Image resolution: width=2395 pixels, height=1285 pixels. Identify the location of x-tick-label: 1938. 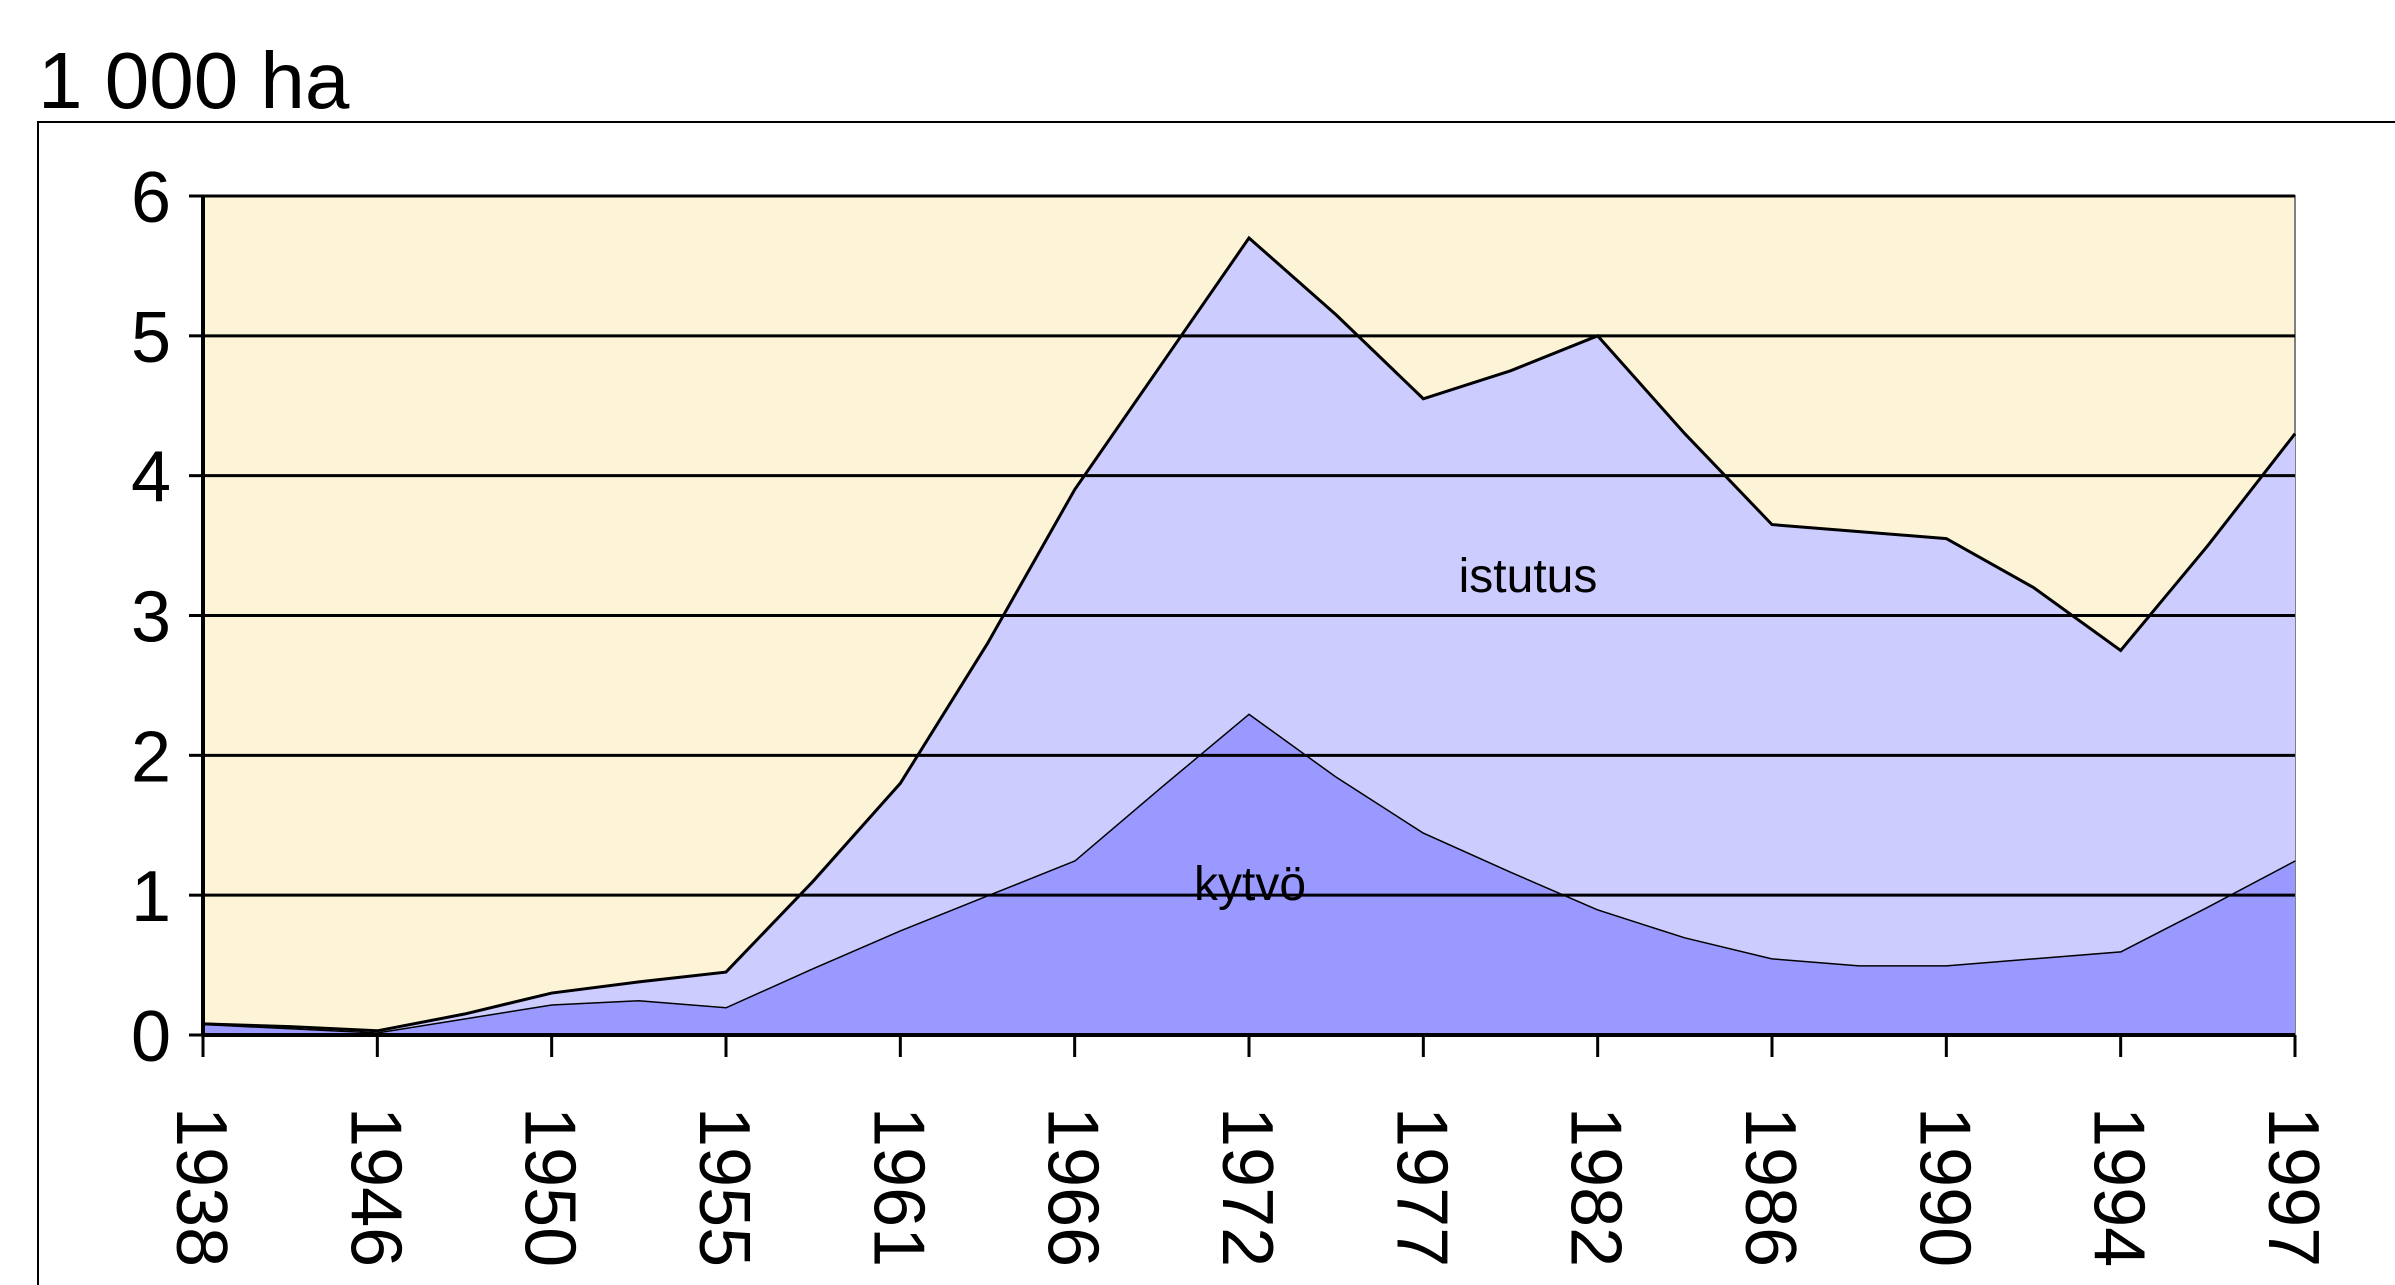
(201, 1187).